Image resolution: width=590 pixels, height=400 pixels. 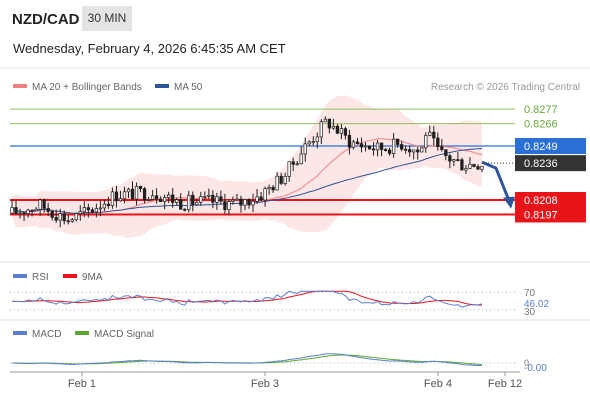 I want to click on resistance-label: 0.8266, so click(x=541, y=125).